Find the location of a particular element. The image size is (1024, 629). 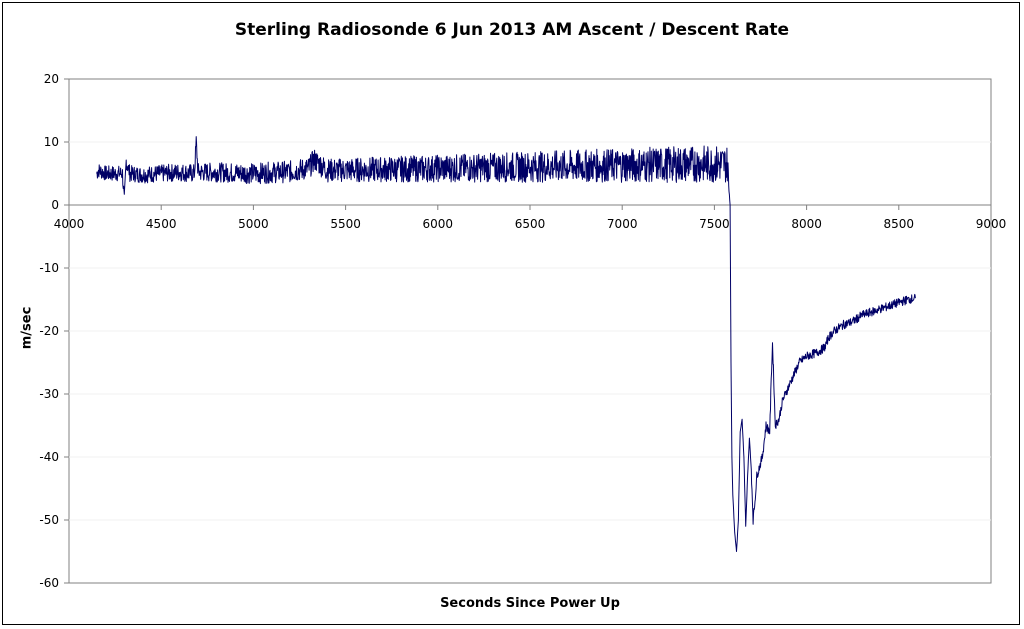

y-tick-label: -30 is located at coordinates (49, 394).